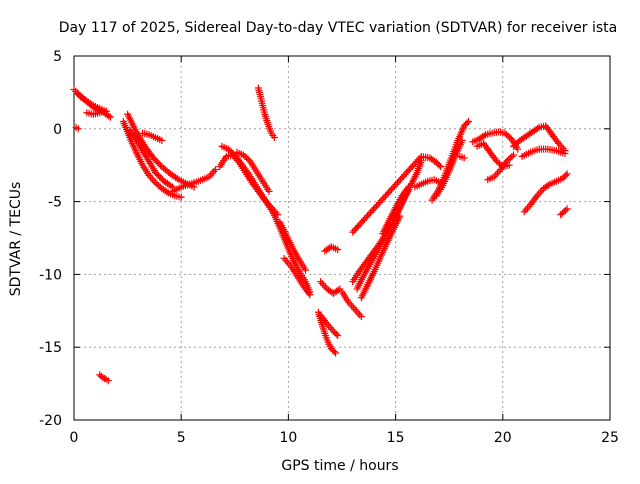 The height and width of the screenshot is (484, 640). Describe the element at coordinates (55, 203) in the screenshot. I see `y-tick-label: -5` at that location.